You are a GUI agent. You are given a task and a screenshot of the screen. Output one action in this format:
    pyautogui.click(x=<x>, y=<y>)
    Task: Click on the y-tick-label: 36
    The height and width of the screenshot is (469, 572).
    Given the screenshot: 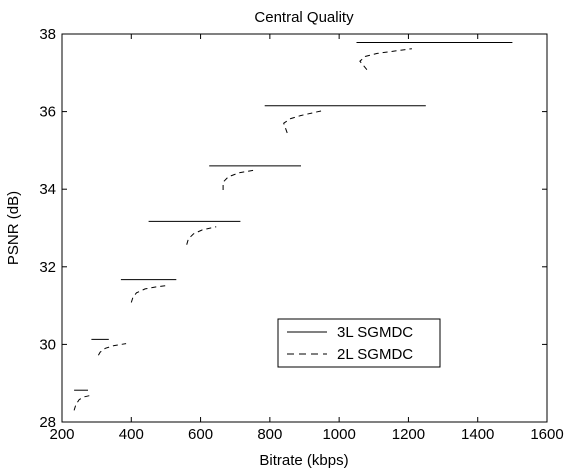 What is the action you would take?
    pyautogui.click(x=47, y=112)
    